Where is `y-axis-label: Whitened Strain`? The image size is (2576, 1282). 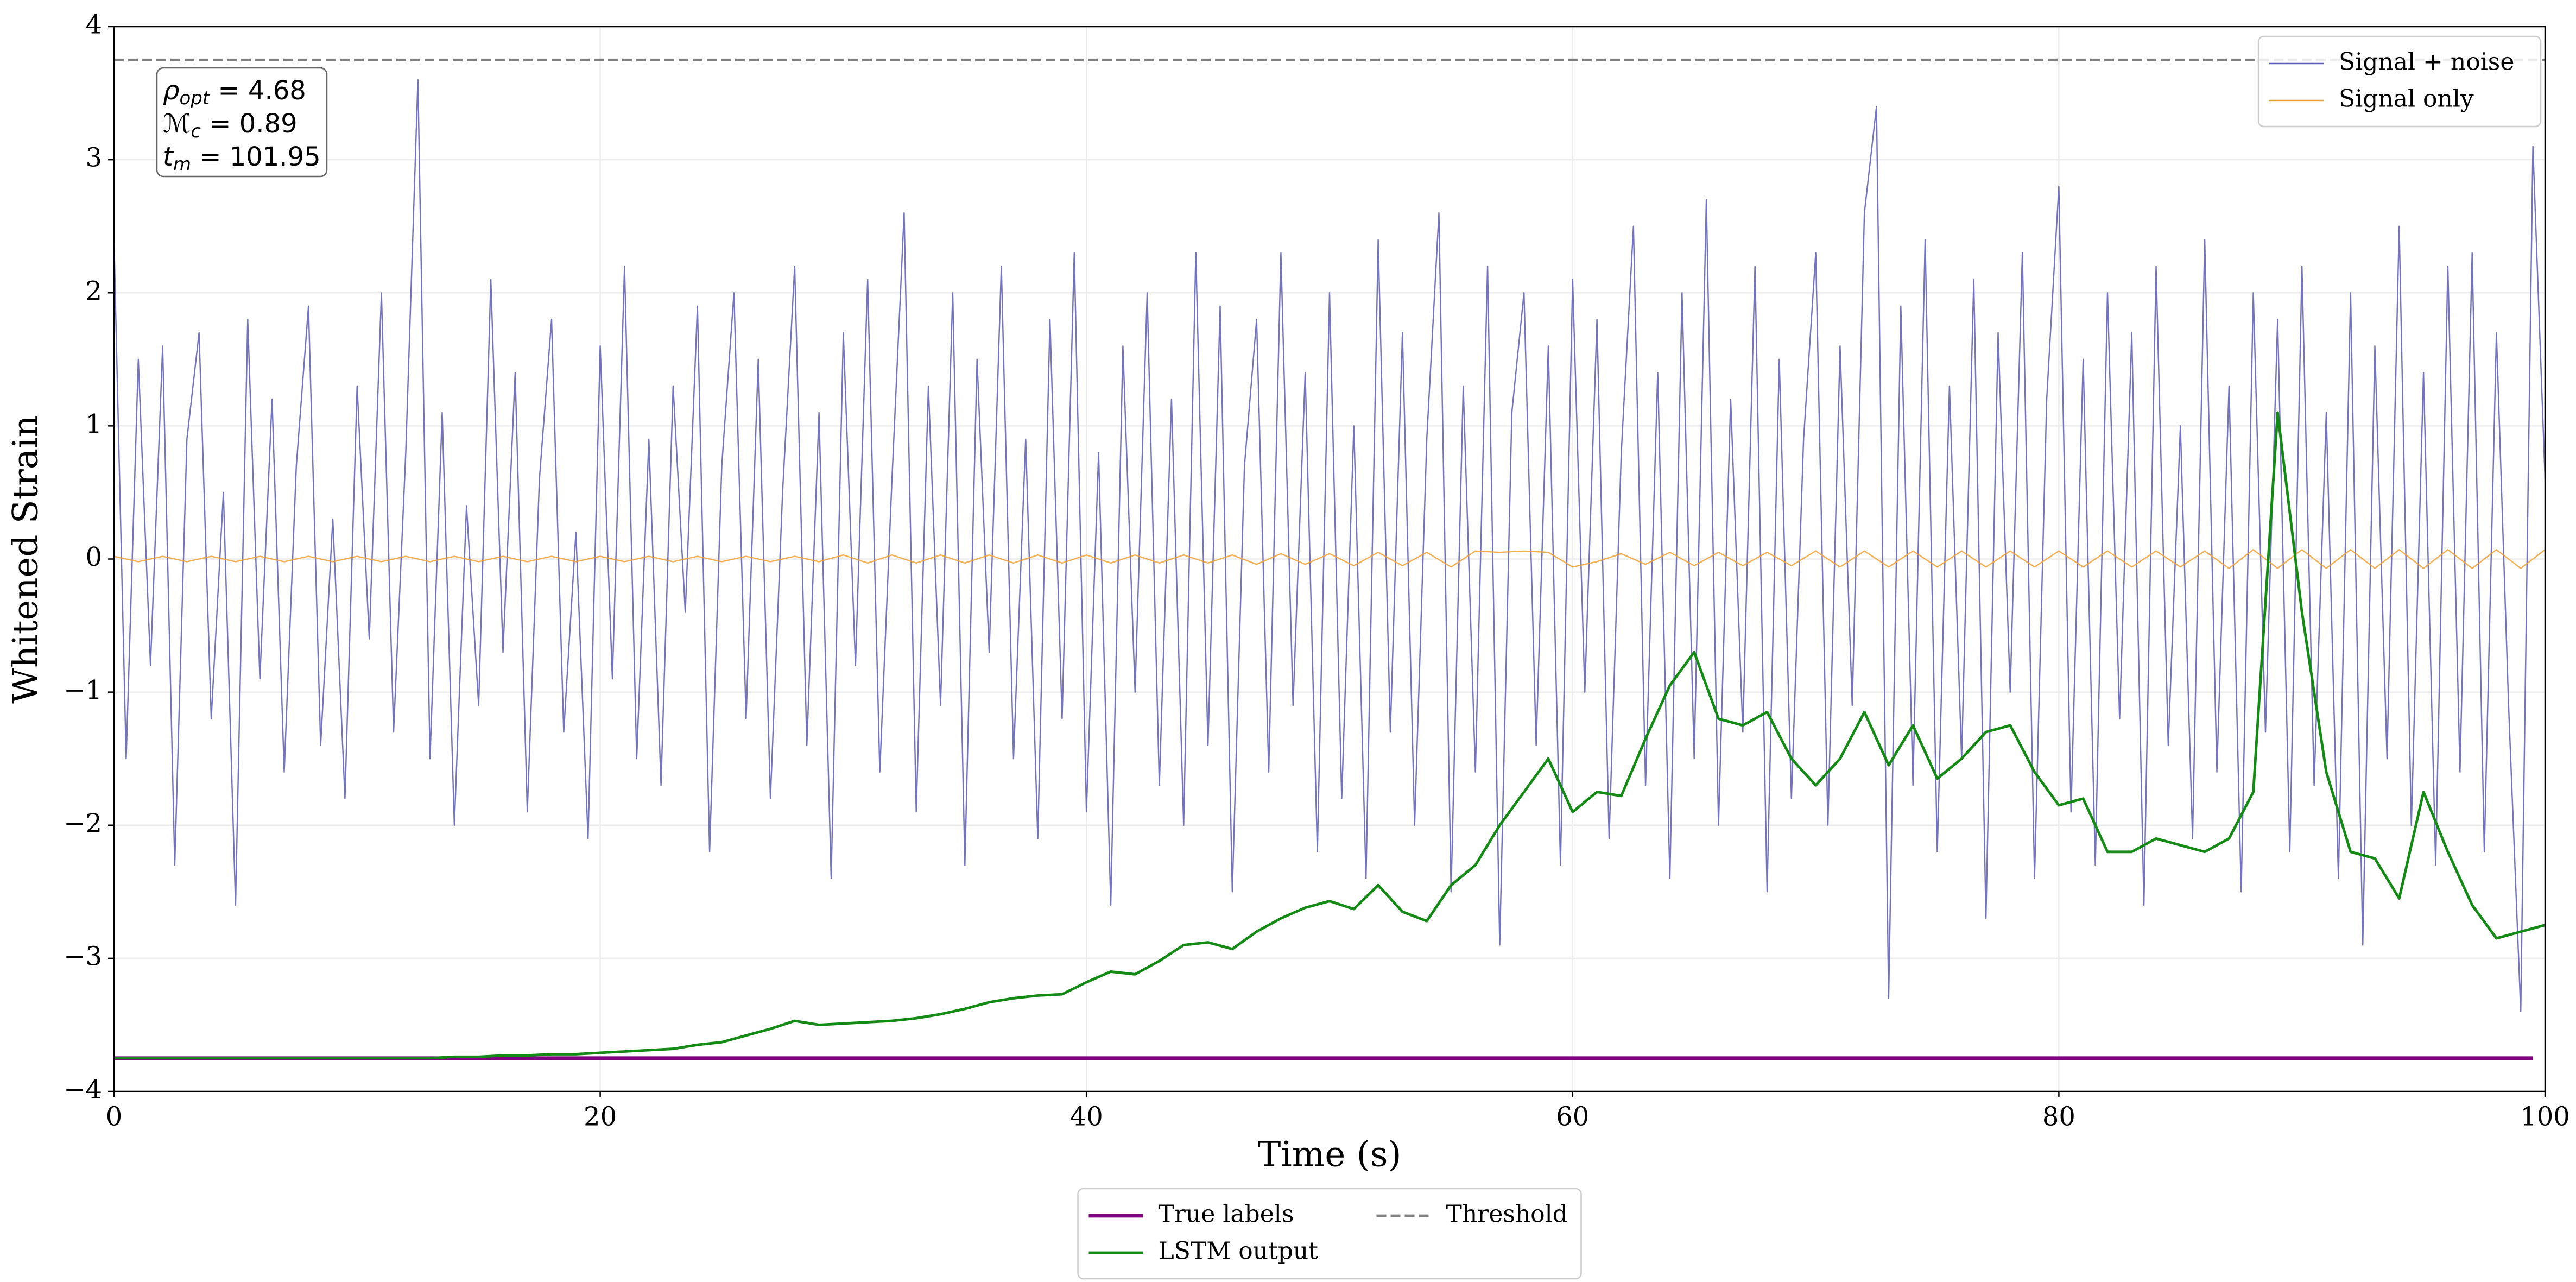 y-axis-label: Whitened Strain is located at coordinates (26, 559).